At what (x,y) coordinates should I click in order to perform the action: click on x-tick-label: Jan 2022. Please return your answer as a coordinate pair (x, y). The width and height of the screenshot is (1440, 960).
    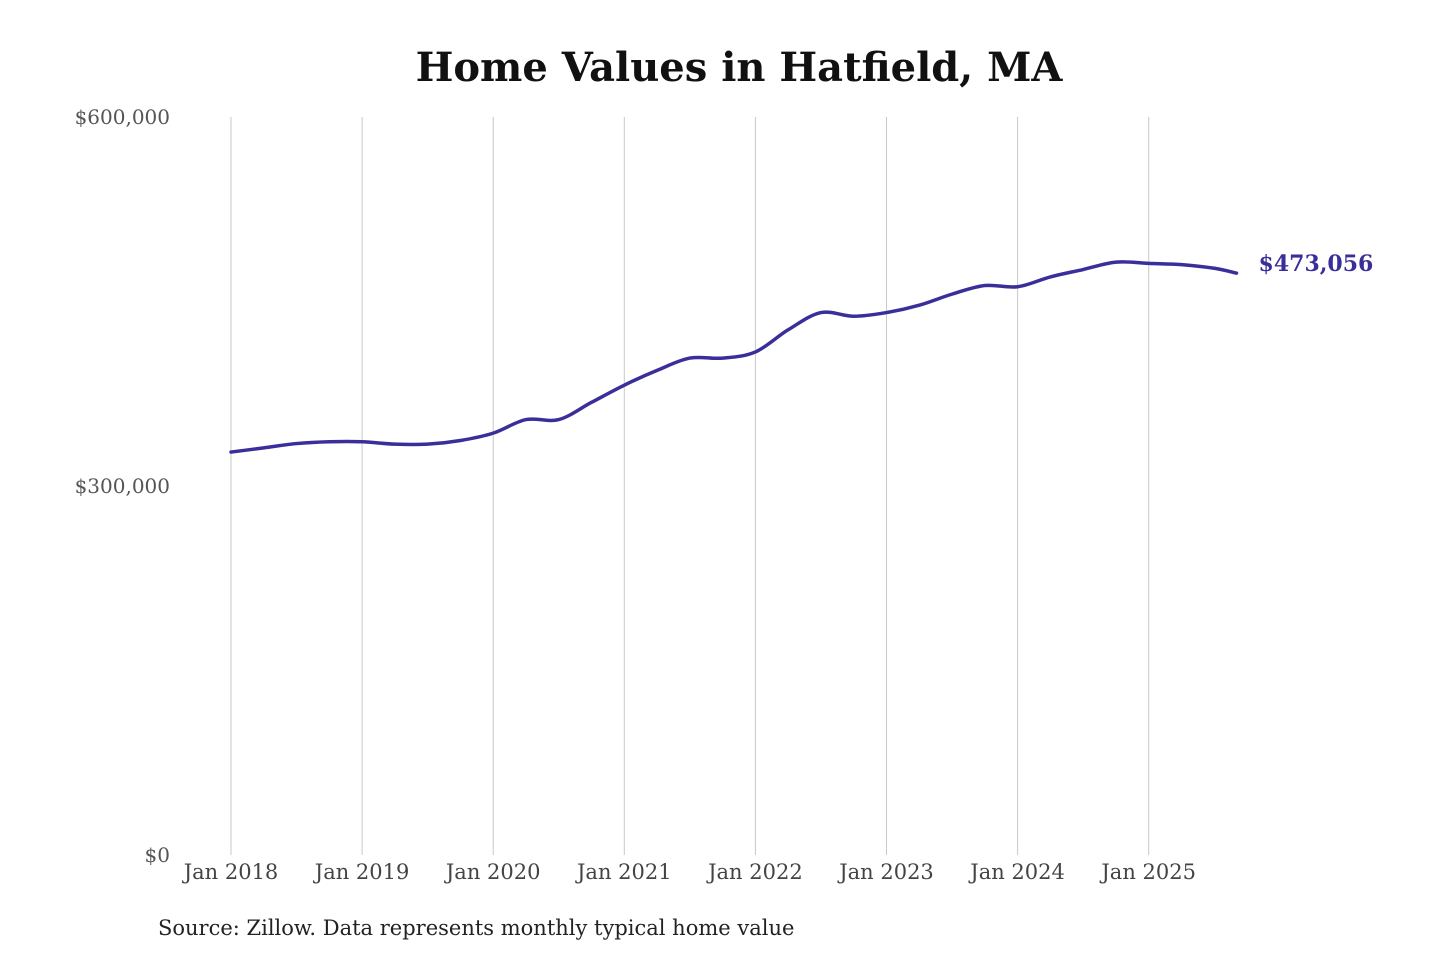
    Looking at the image, I should click on (754, 872).